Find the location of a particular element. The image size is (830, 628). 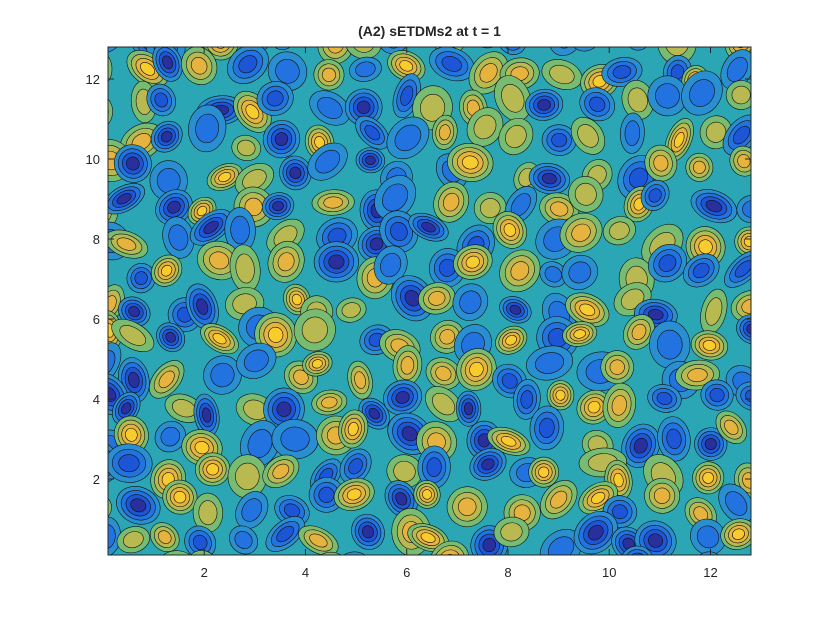

y-tick-label: 4 is located at coordinates (96, 399).